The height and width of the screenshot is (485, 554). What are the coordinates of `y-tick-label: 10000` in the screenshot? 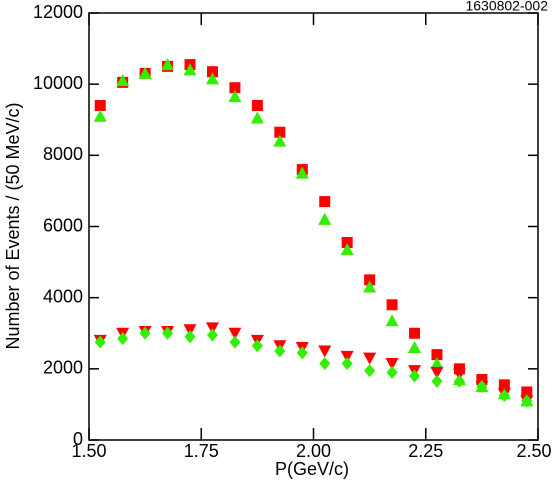 It's located at (58, 83).